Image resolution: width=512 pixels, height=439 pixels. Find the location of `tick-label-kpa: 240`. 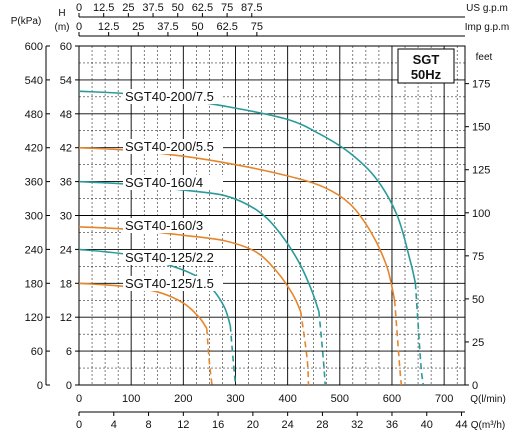

tick-label-kpa: 240 is located at coordinates (34, 250).